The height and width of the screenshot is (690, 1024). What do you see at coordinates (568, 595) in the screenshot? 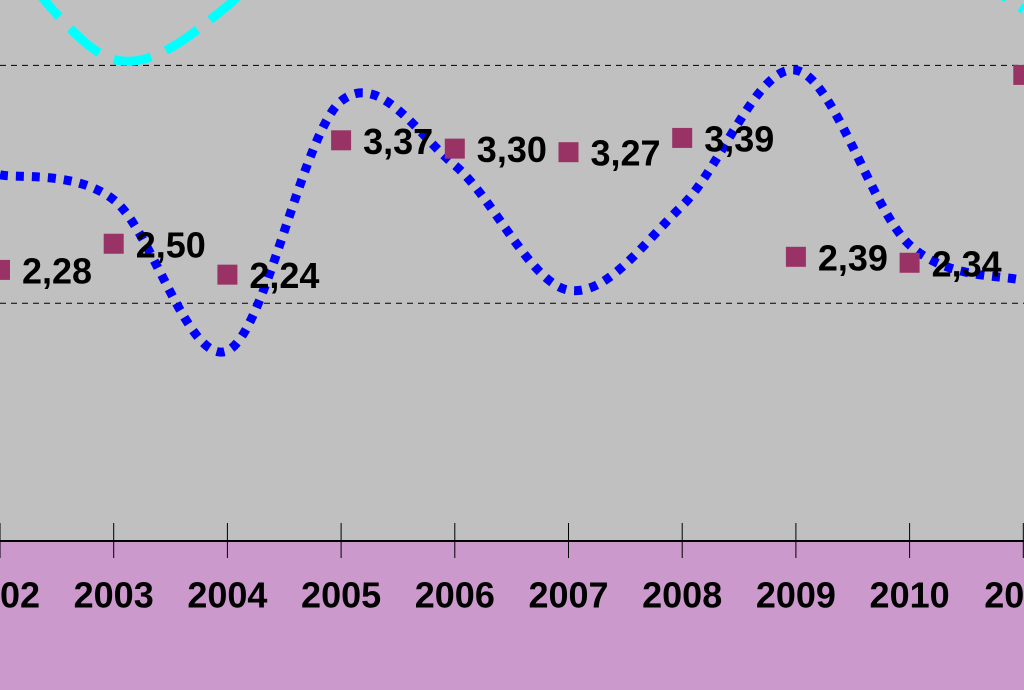
I see `x-tick-label: 2007` at bounding box center [568, 595].